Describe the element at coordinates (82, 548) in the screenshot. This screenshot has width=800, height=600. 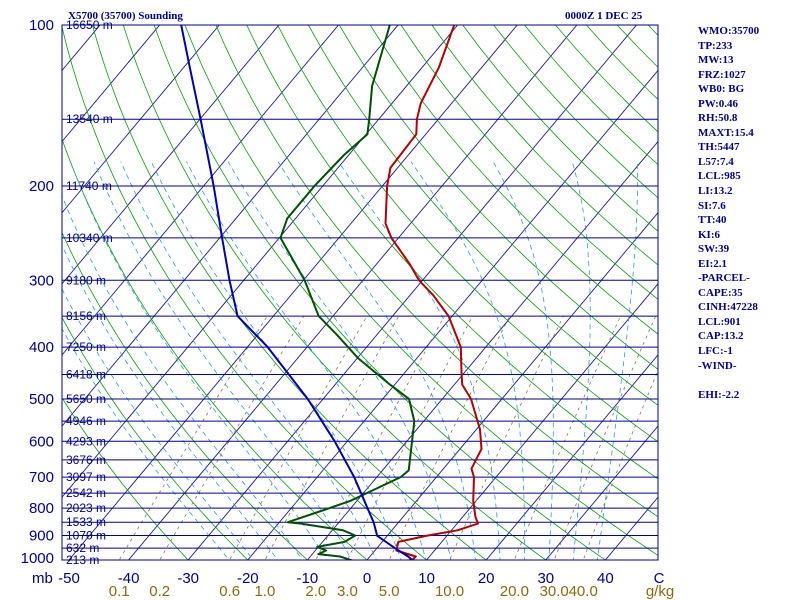
I see `height-label: 632 m` at that location.